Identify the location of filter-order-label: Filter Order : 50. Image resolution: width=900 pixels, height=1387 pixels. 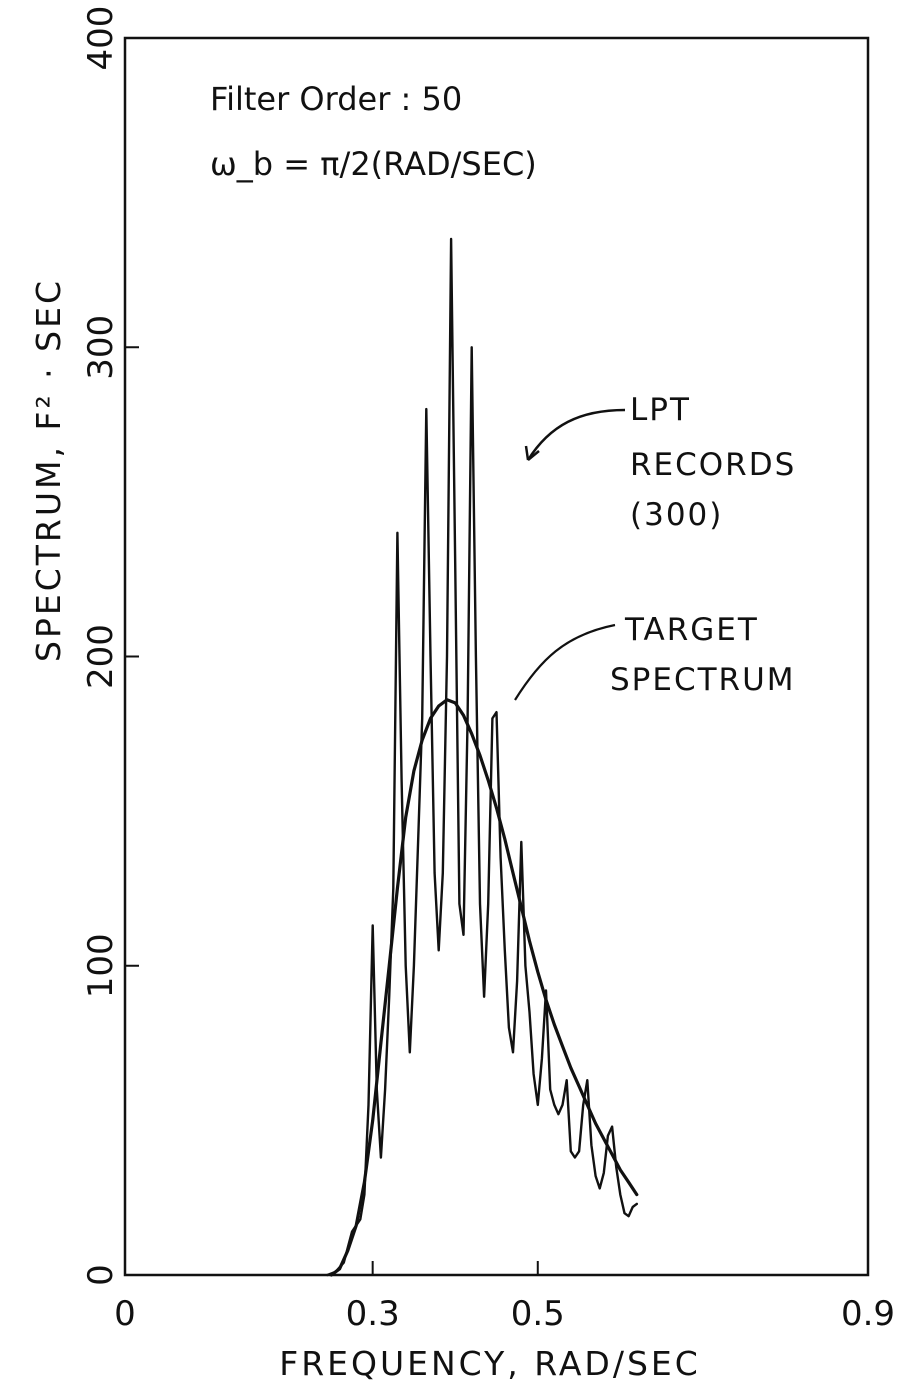
(336, 99).